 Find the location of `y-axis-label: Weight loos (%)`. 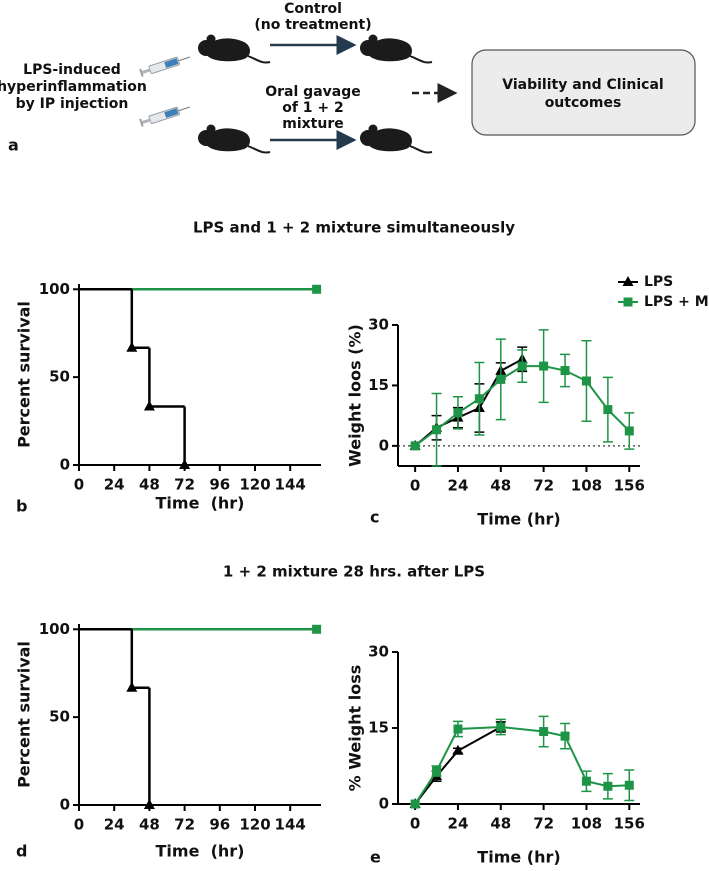

y-axis-label: Weight loos (%) is located at coordinates (355, 395).